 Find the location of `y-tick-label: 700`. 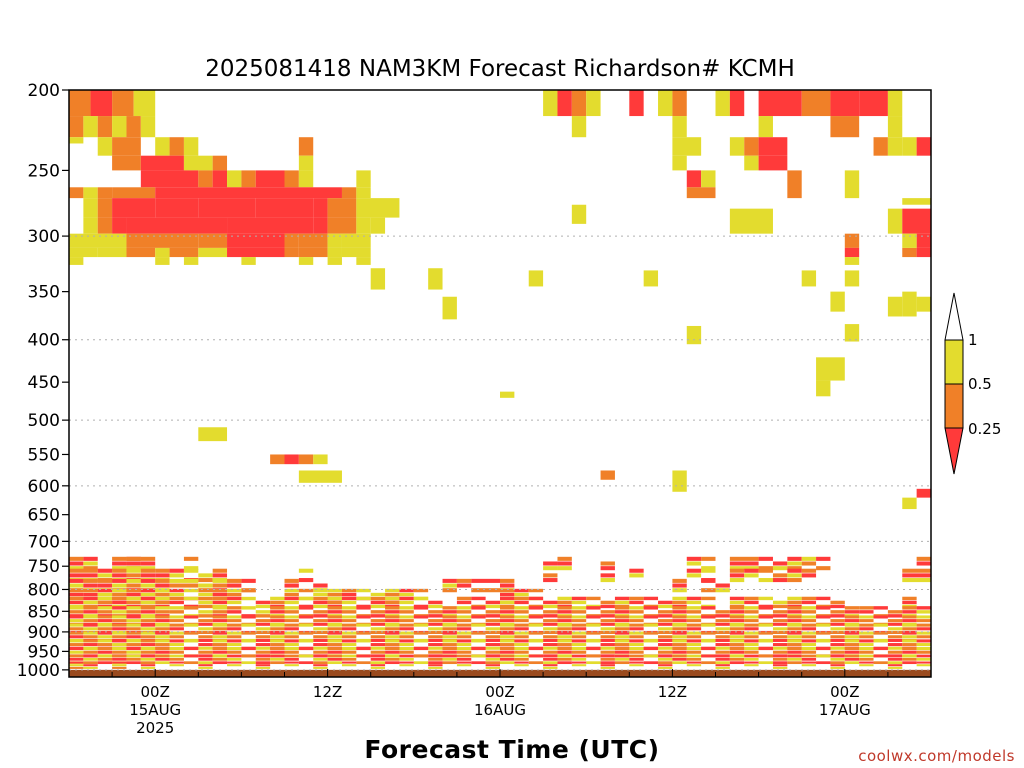

y-tick-label: 700 is located at coordinates (44, 542).